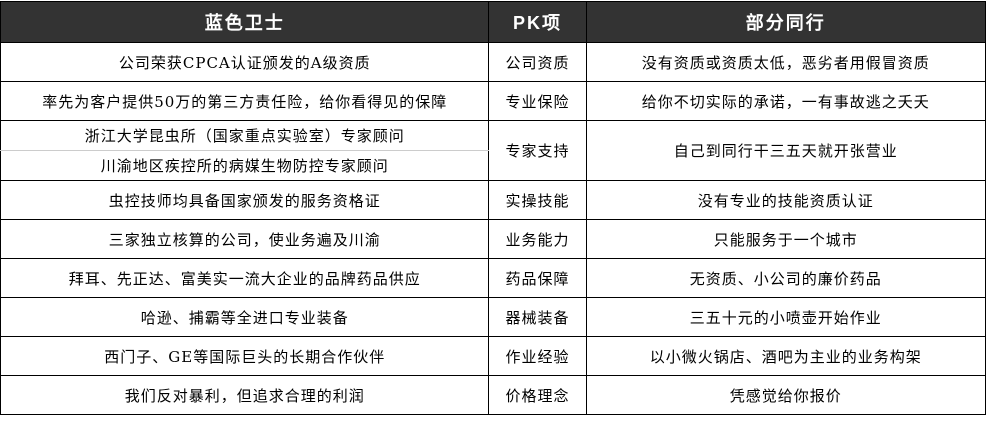 The width and height of the screenshot is (989, 421). Describe the element at coordinates (245, 135) in the screenshot. I see `us-cell: 浙江大学昆虫所（国家重点实验室）专家顾问` at that location.